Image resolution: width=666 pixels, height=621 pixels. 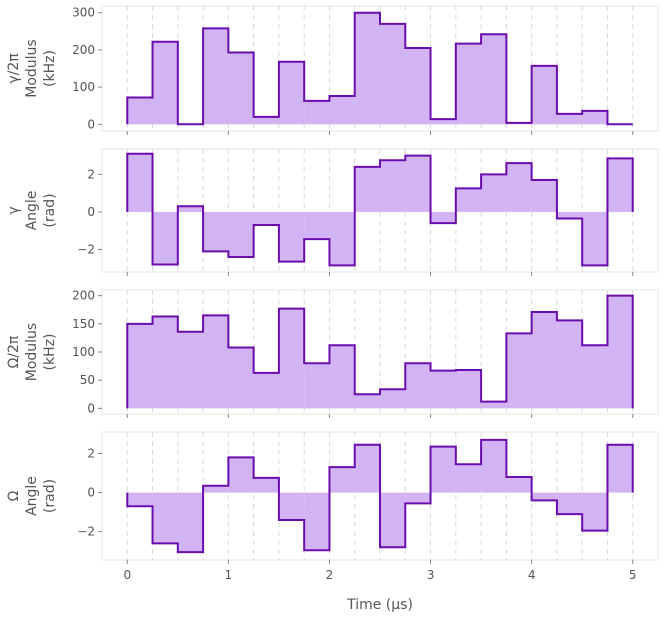 What do you see at coordinates (532, 575) in the screenshot?
I see `x-tick-label: 4` at bounding box center [532, 575].